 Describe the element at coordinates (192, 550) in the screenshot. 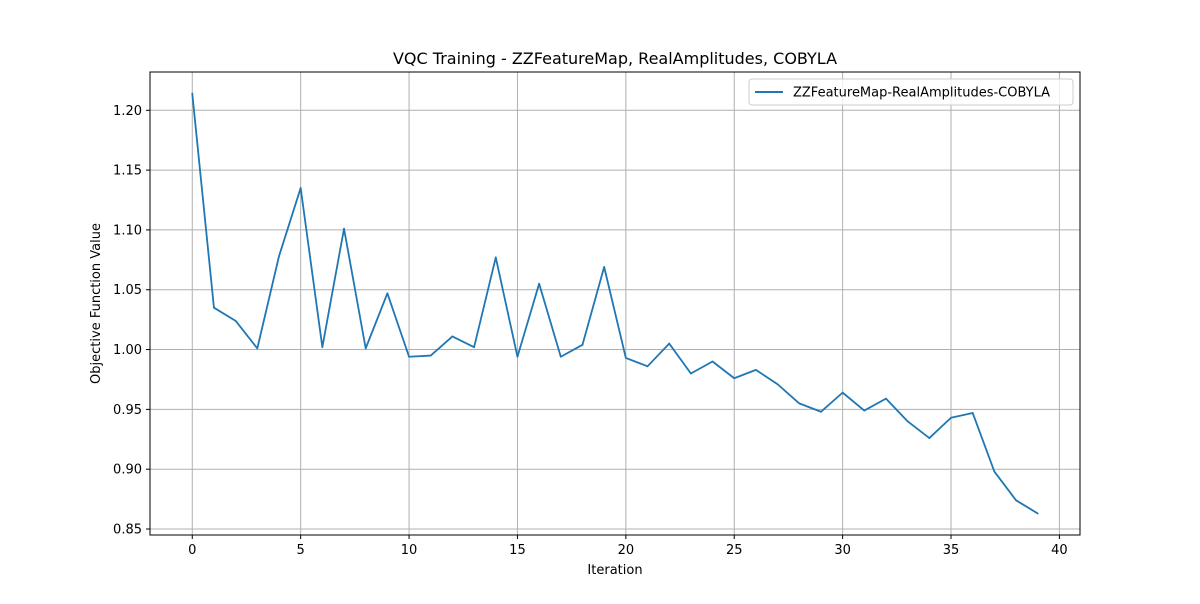

I see `x-tick-label: 0` at that location.